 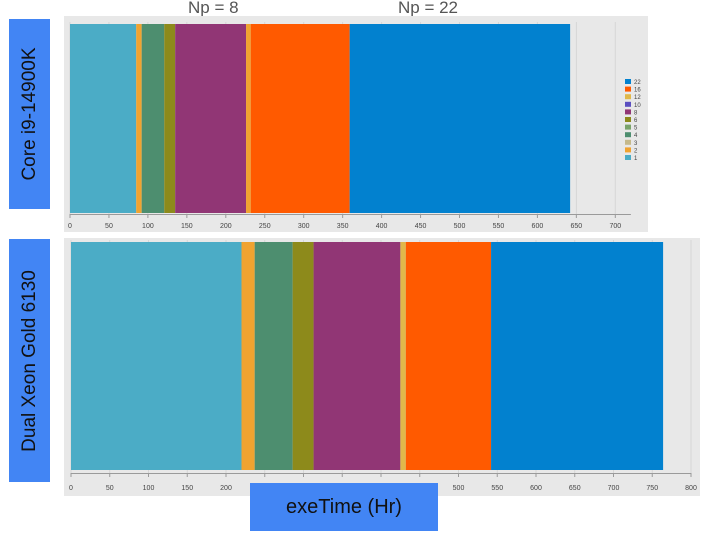 What do you see at coordinates (213, 8) in the screenshot?
I see `annotation-np-8: Np = 8` at bounding box center [213, 8].